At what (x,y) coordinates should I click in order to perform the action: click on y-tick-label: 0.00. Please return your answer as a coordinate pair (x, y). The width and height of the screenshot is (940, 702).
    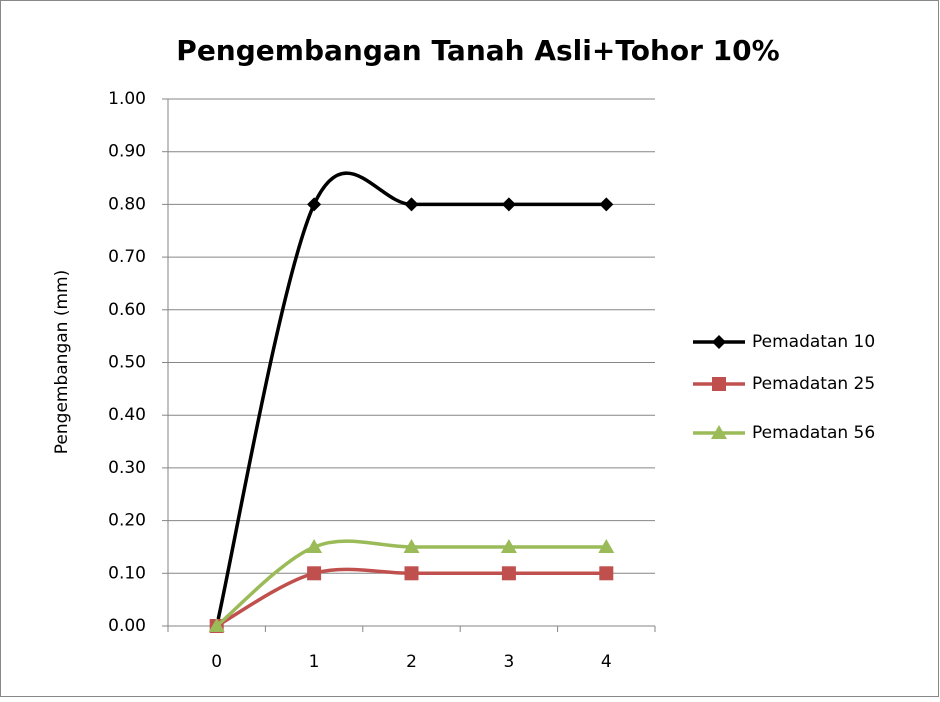
    Looking at the image, I should click on (127, 626).